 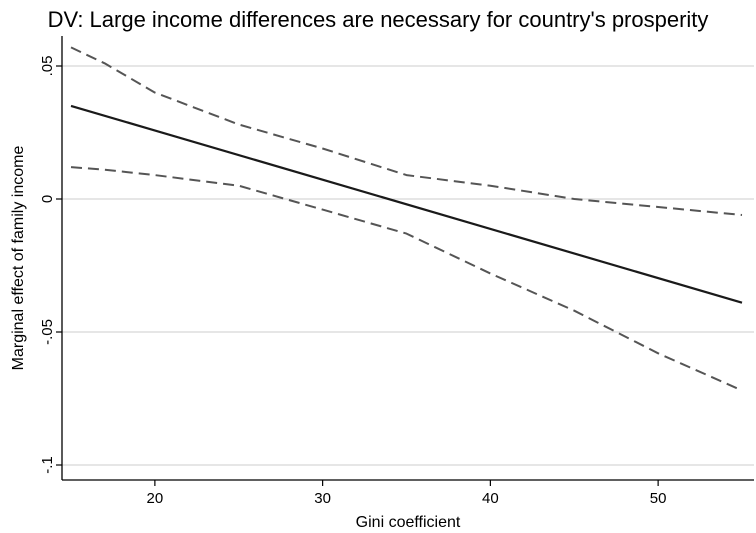 I want to click on y-axis-title: Marginal effect of family income, so click(x=18, y=258).